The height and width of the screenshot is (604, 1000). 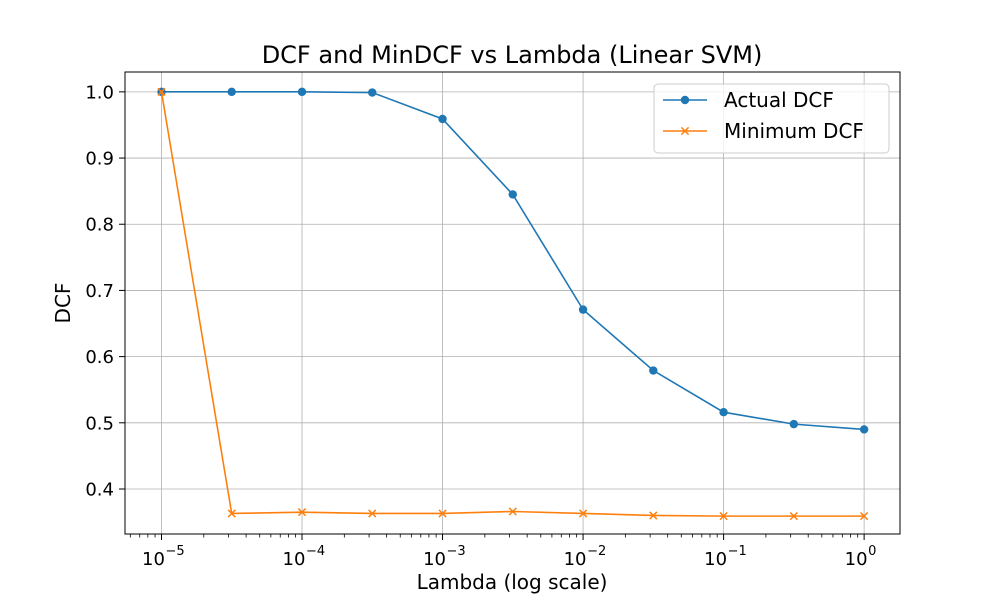 I want to click on legend-box, so click(x=771, y=118).